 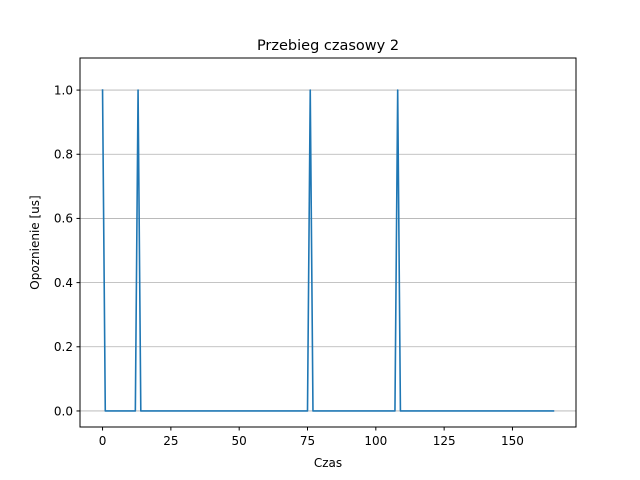 I want to click on y-tick-label: 0.6, so click(x=63, y=219).